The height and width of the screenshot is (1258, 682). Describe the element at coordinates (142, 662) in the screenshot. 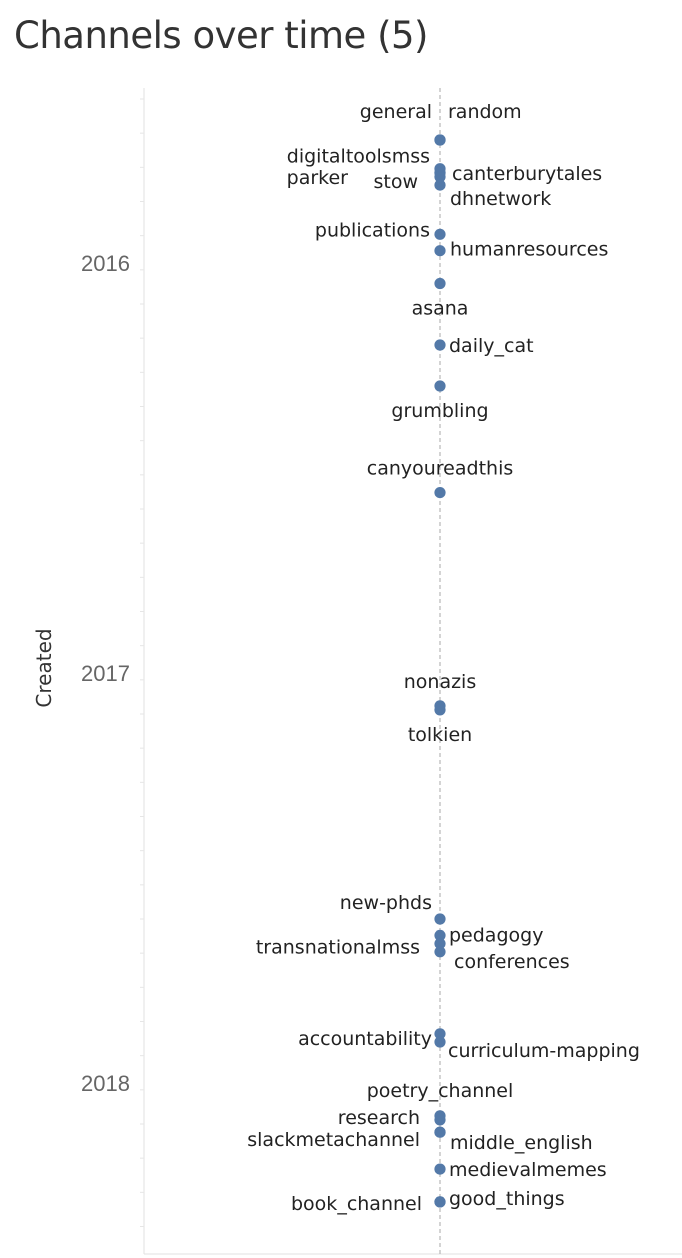

I see `minor-ticks` at that location.